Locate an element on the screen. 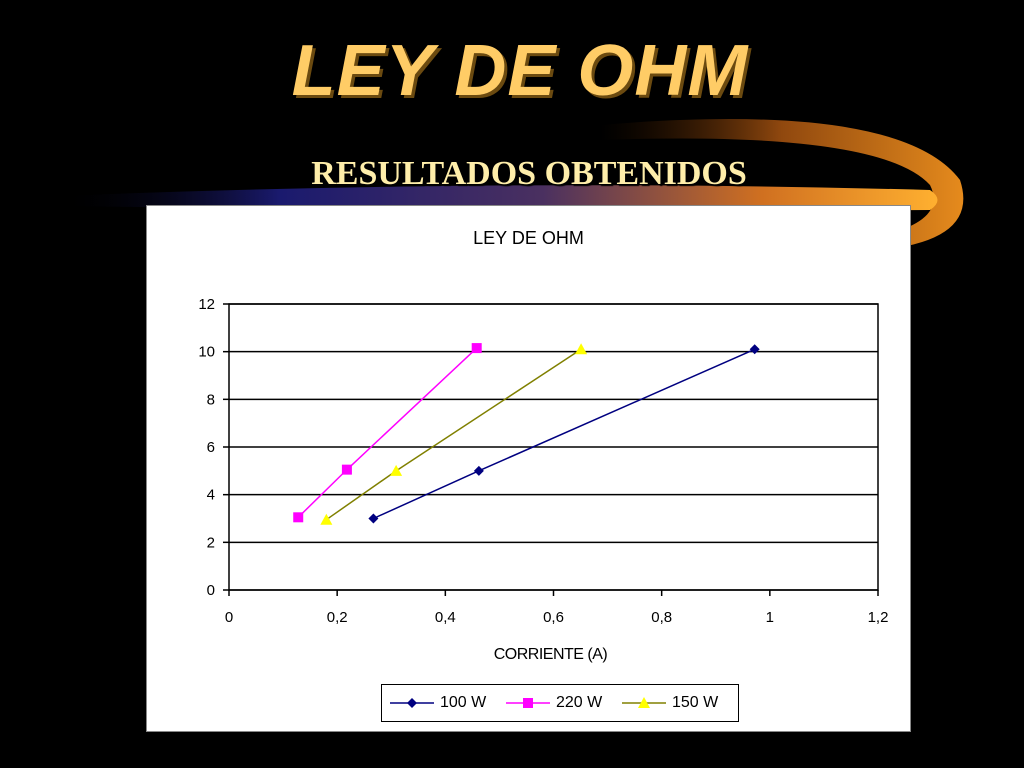 This screenshot has height=768, width=1024. x-axis-label: CORRIENTE (A) is located at coordinates (550, 654).